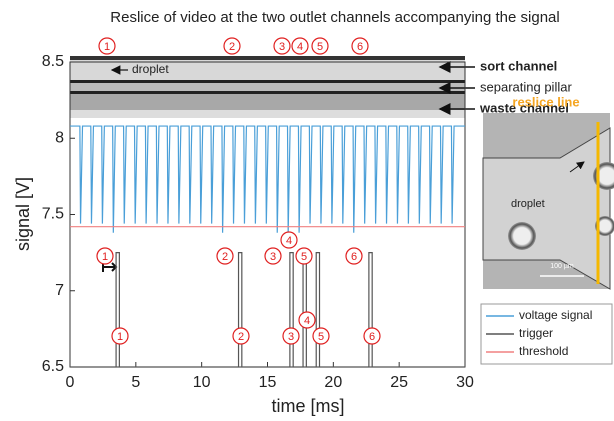 Image resolution: width=614 pixels, height=421 pixels. I want to click on y-tick-label: 6.5, so click(53, 366).